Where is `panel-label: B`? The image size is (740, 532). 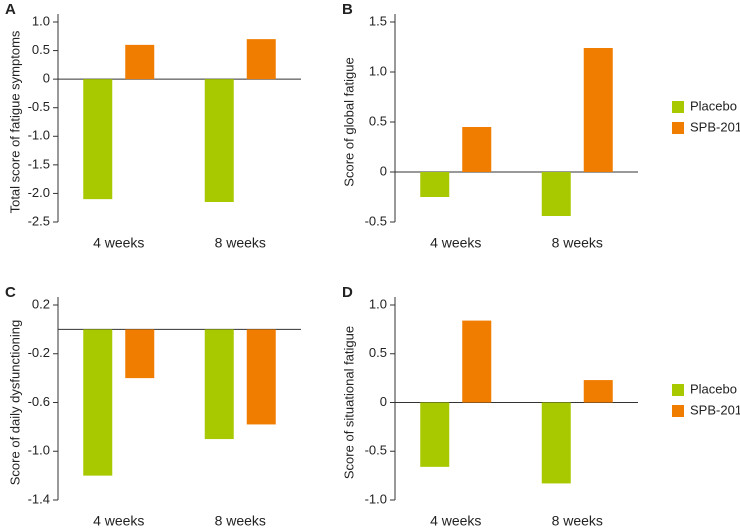 panel-label: B is located at coordinates (347, 9).